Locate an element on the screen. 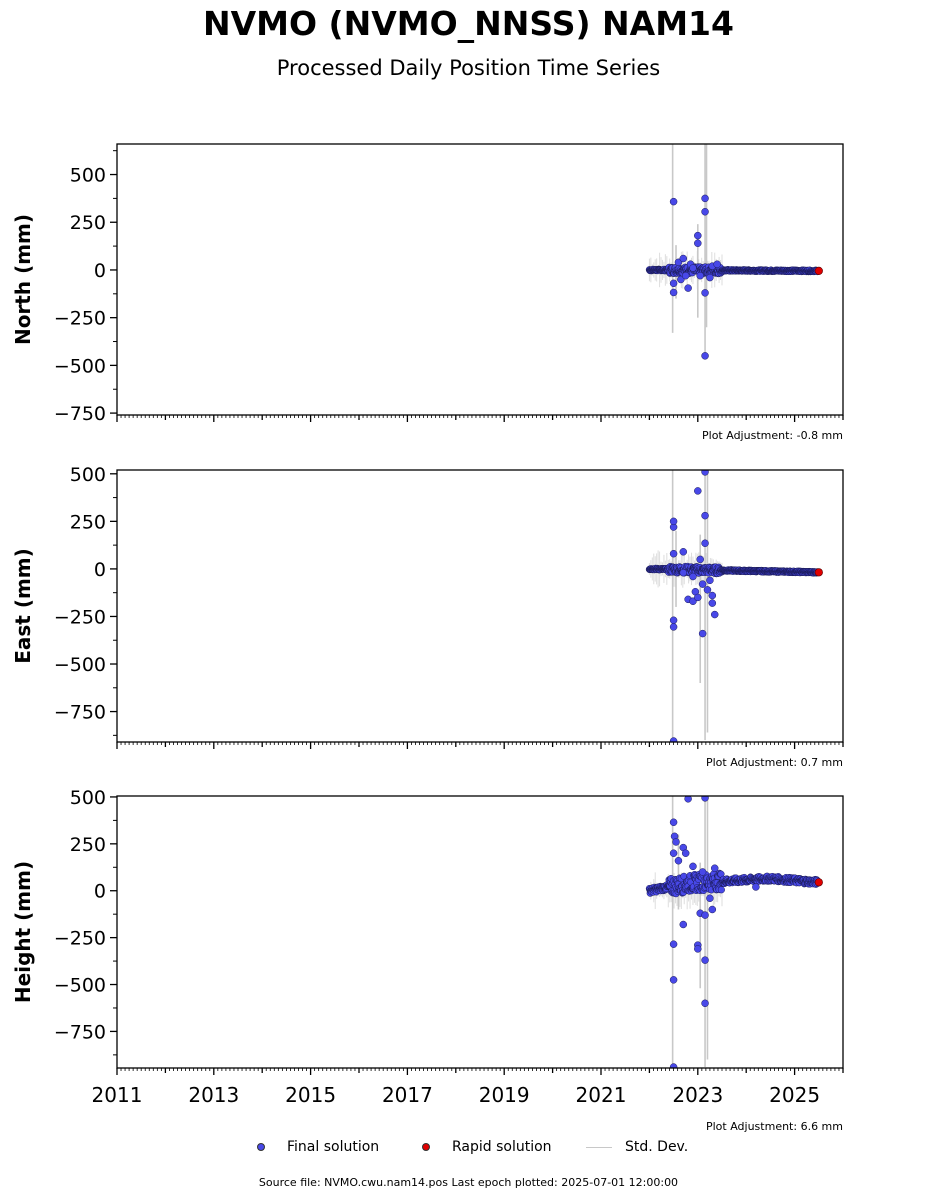 This screenshot has width=937, height=1200. legend: Final solution Rapid solution Std. Dev. is located at coordinates (468, 1148).